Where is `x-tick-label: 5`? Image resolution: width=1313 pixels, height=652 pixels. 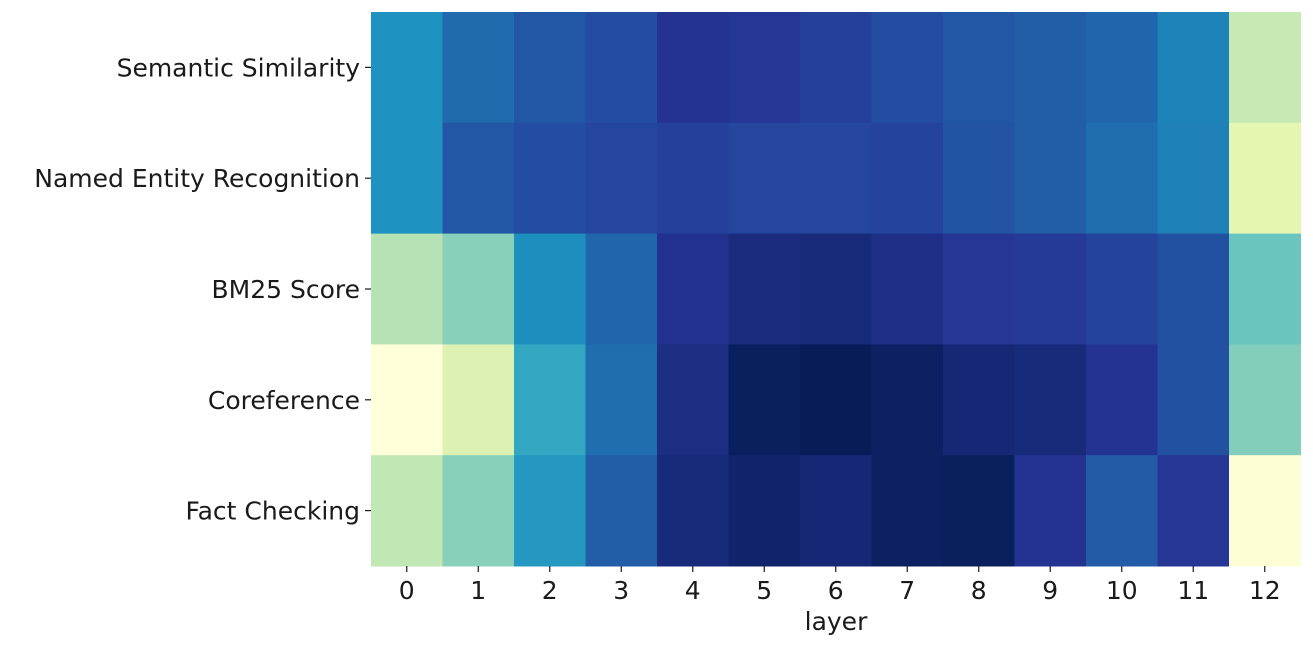 x-tick-label: 5 is located at coordinates (764, 590).